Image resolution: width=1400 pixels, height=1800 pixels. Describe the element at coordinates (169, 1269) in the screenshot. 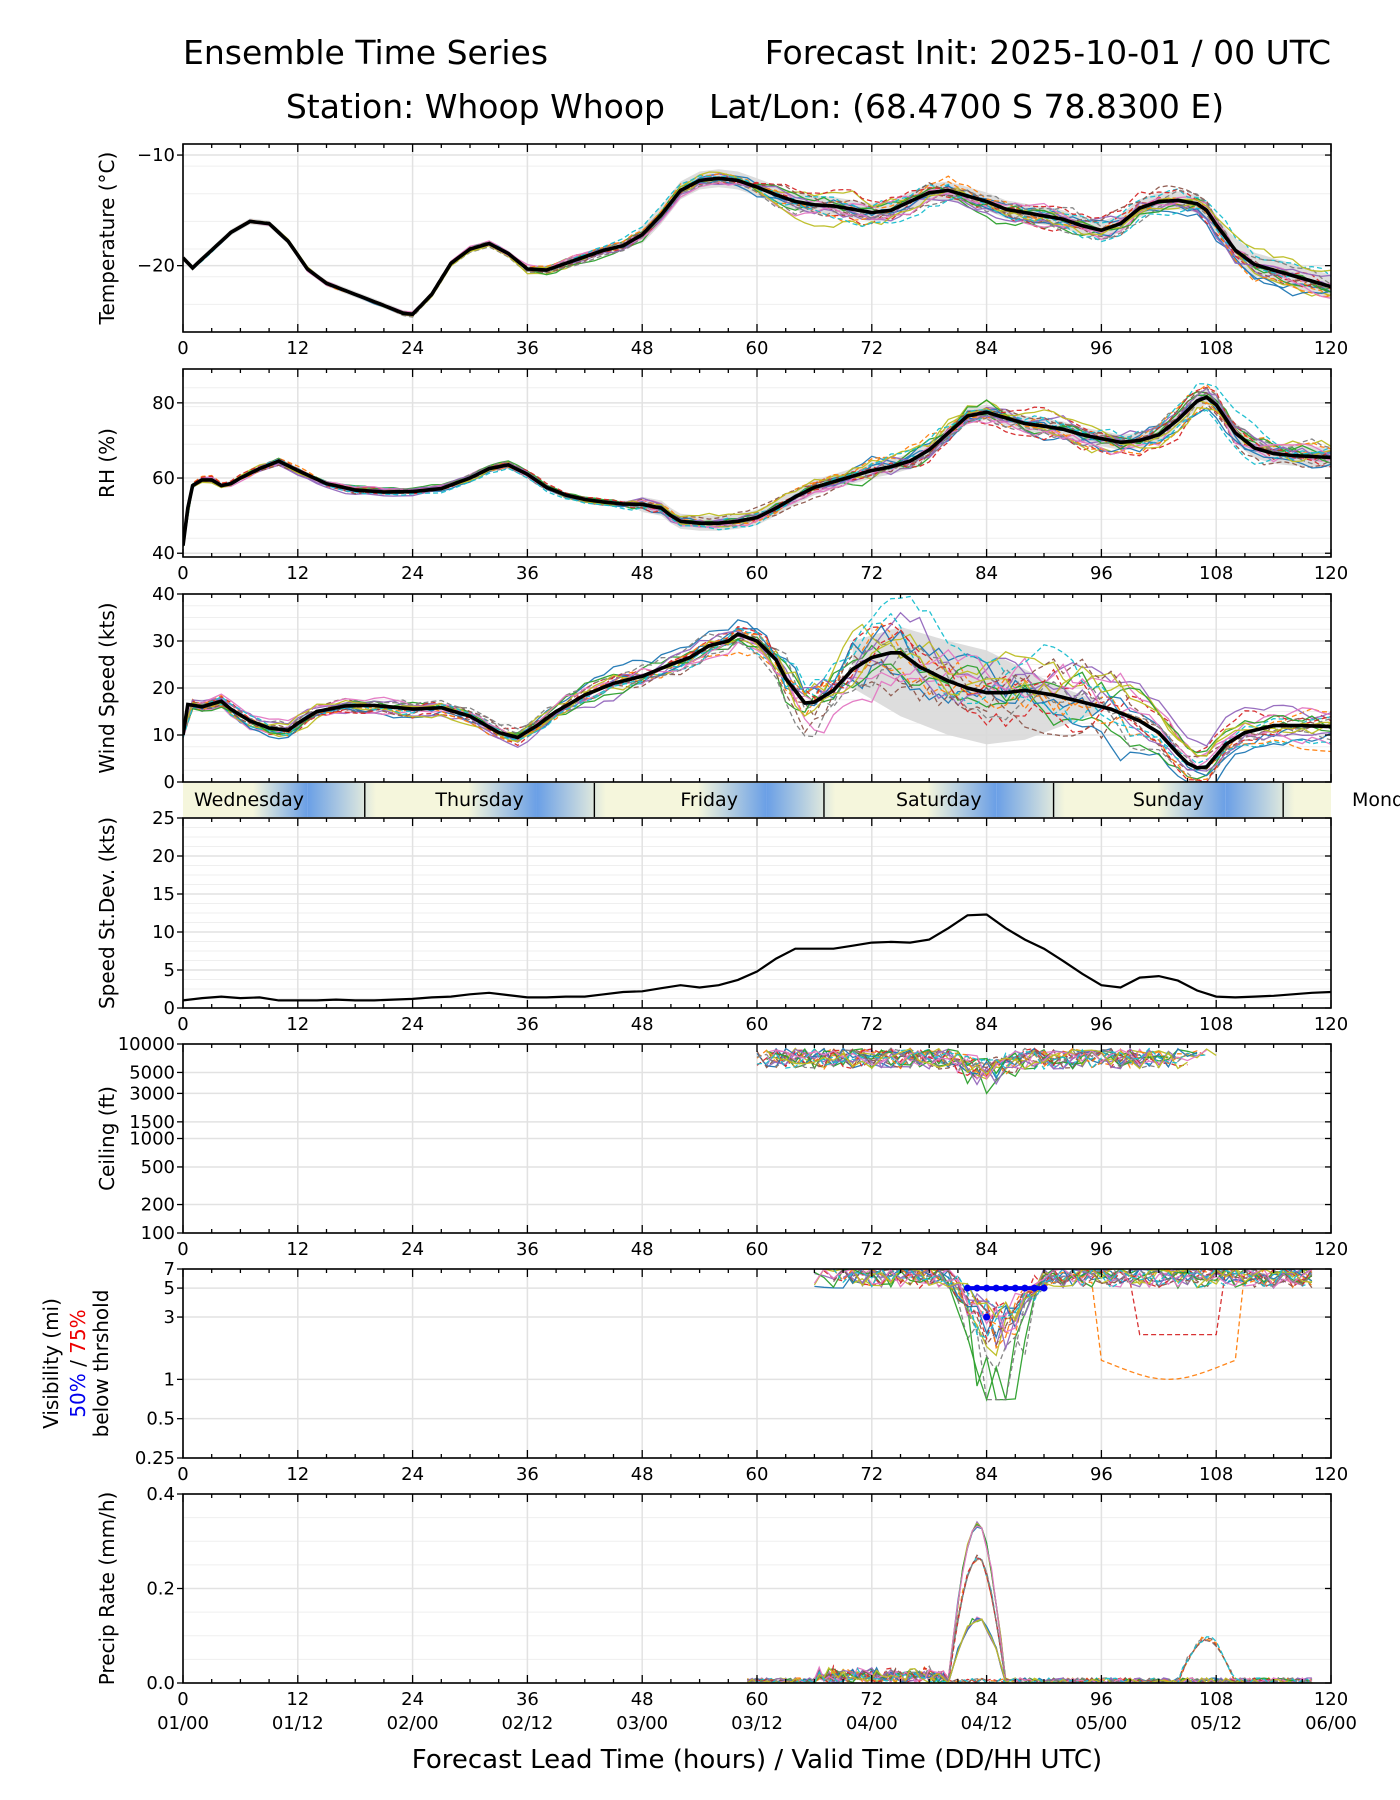

I see `visibility-ytick-label: 7` at that location.